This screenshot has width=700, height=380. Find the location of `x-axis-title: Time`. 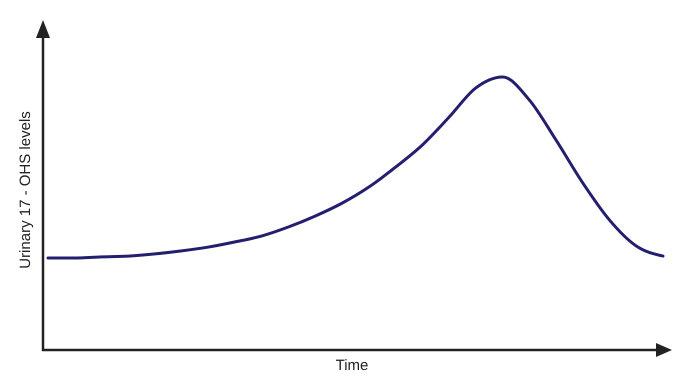

x-axis-title: Time is located at coordinates (352, 365).